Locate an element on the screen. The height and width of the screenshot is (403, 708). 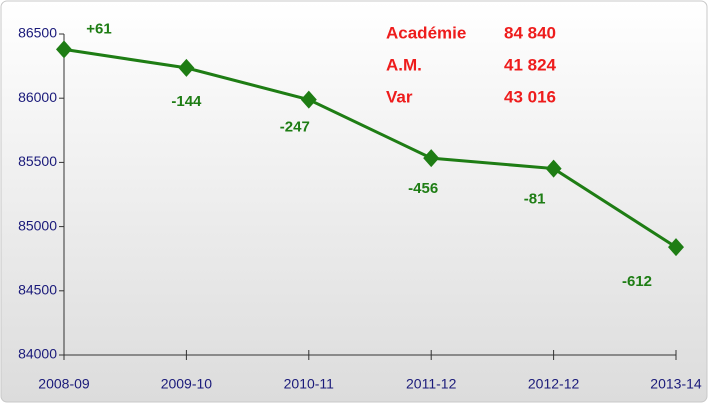
y-tick-label: 85500 is located at coordinates (37, 161).